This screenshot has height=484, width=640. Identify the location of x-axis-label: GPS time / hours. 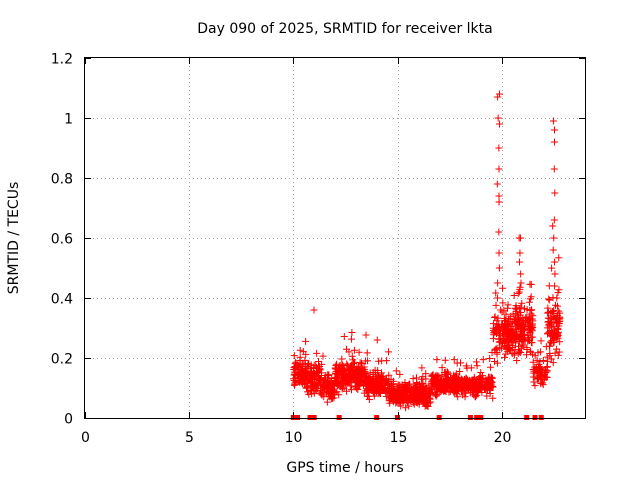
(344, 468).